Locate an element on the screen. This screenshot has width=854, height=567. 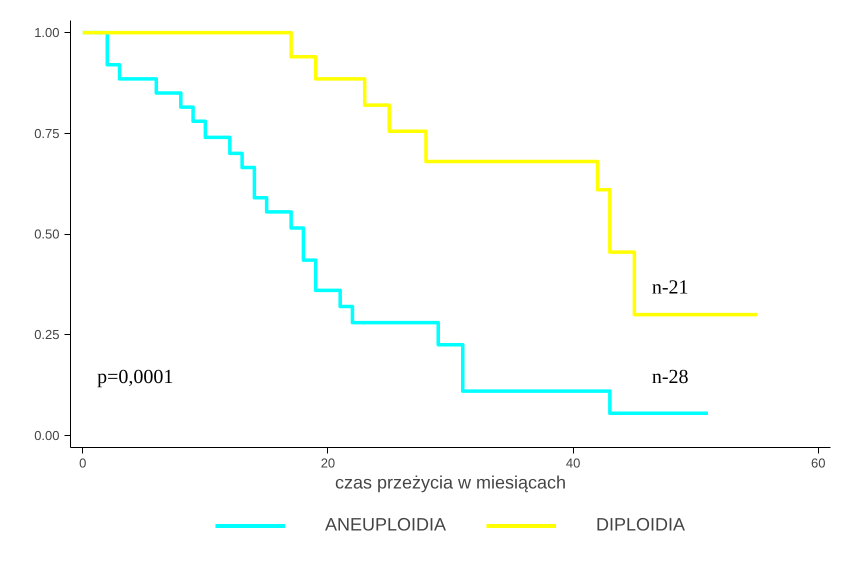
y-tick-label: 0.50 is located at coordinates (47, 234).